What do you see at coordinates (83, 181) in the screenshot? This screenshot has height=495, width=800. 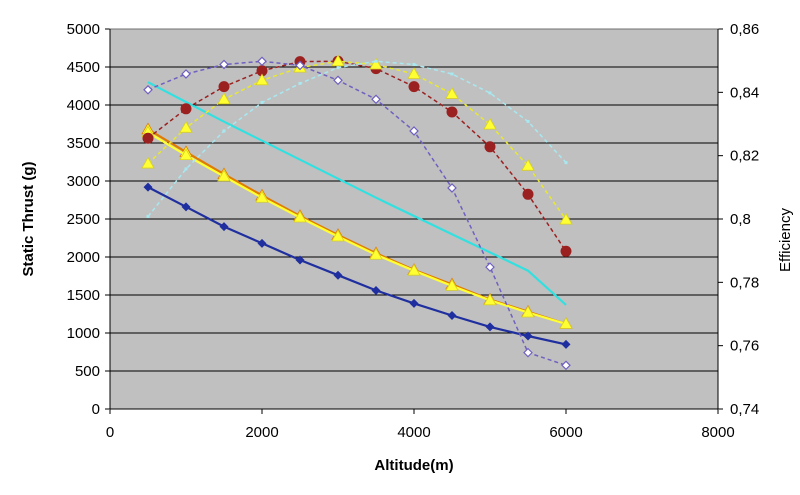 I see `y-tick-label: 3000` at bounding box center [83, 181].